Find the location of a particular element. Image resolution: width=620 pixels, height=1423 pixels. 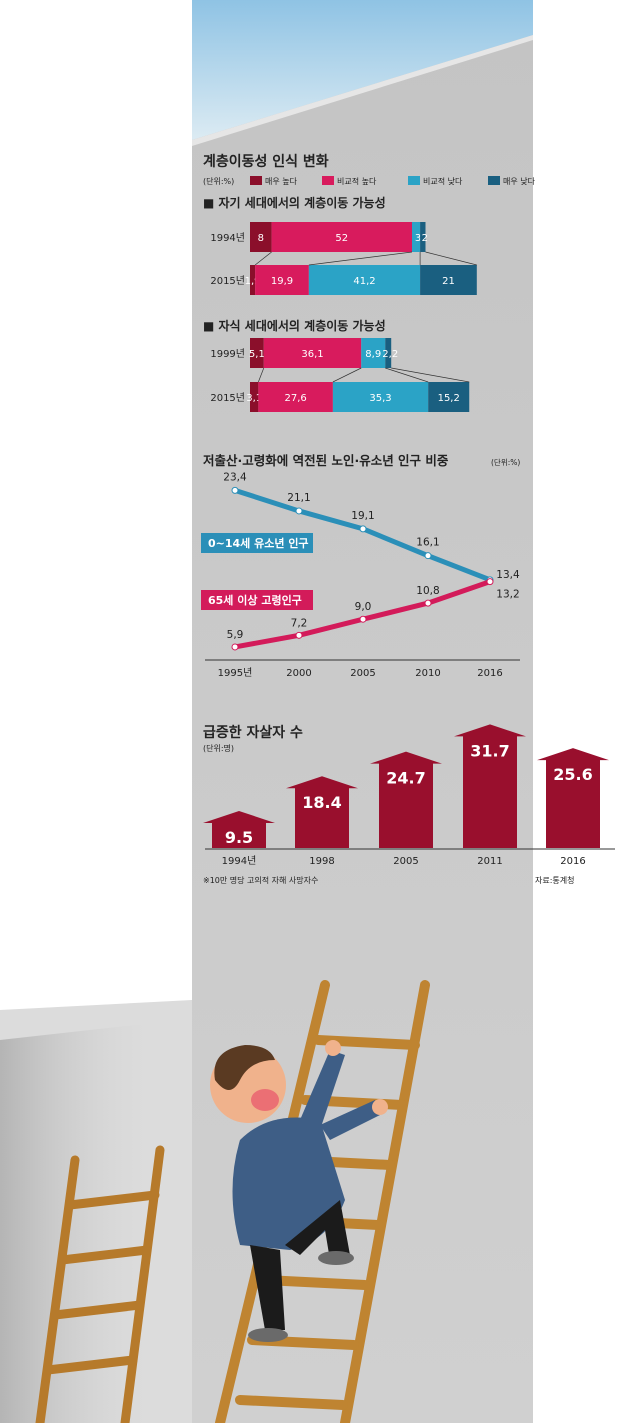

legend-label: 매우 높다 is located at coordinates (281, 181).